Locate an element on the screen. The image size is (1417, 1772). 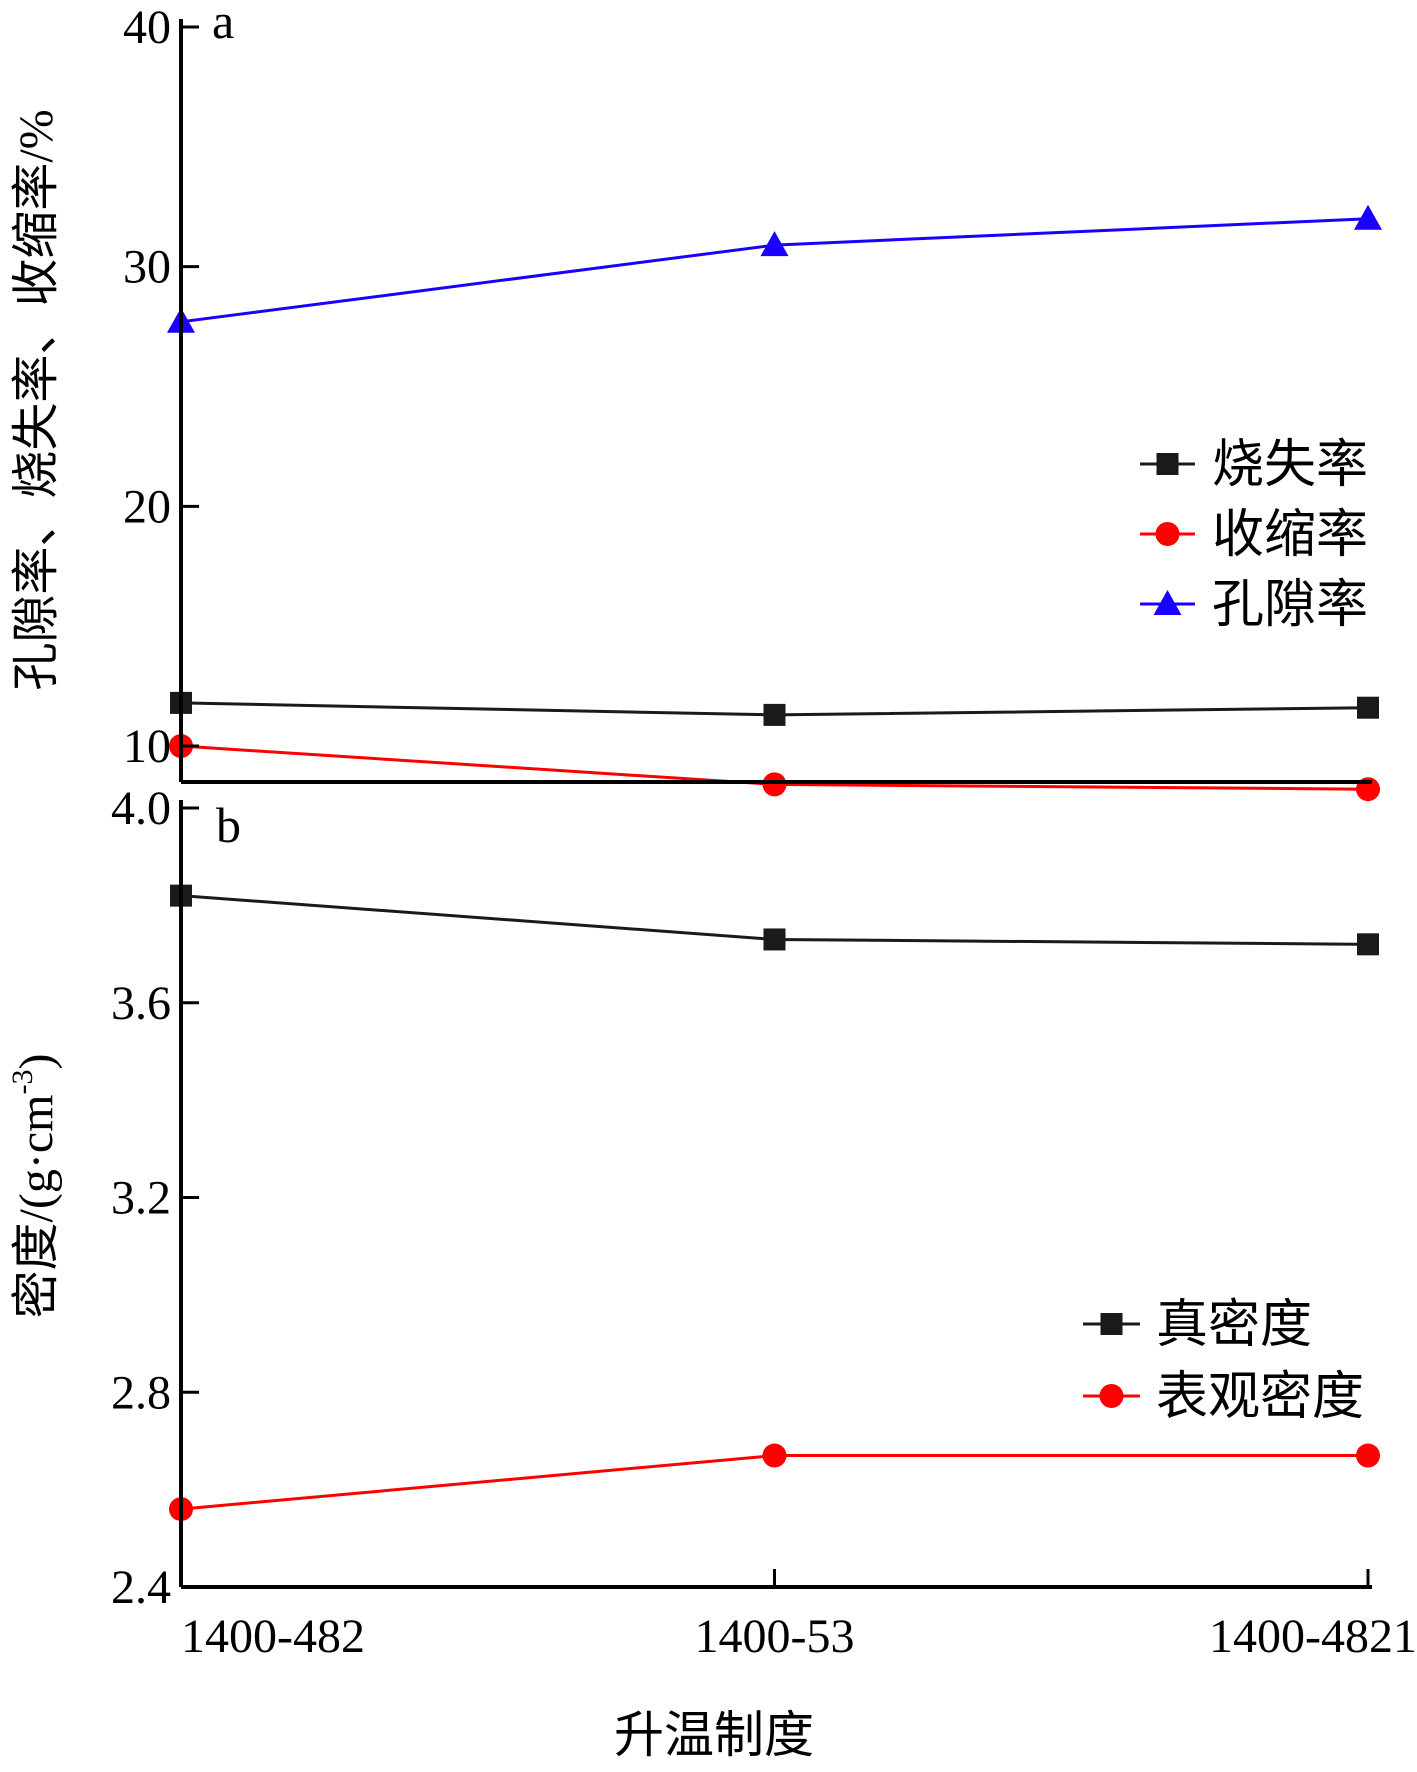
panel-b-legend-label-0: 真密度 is located at coordinates (1234, 1325).